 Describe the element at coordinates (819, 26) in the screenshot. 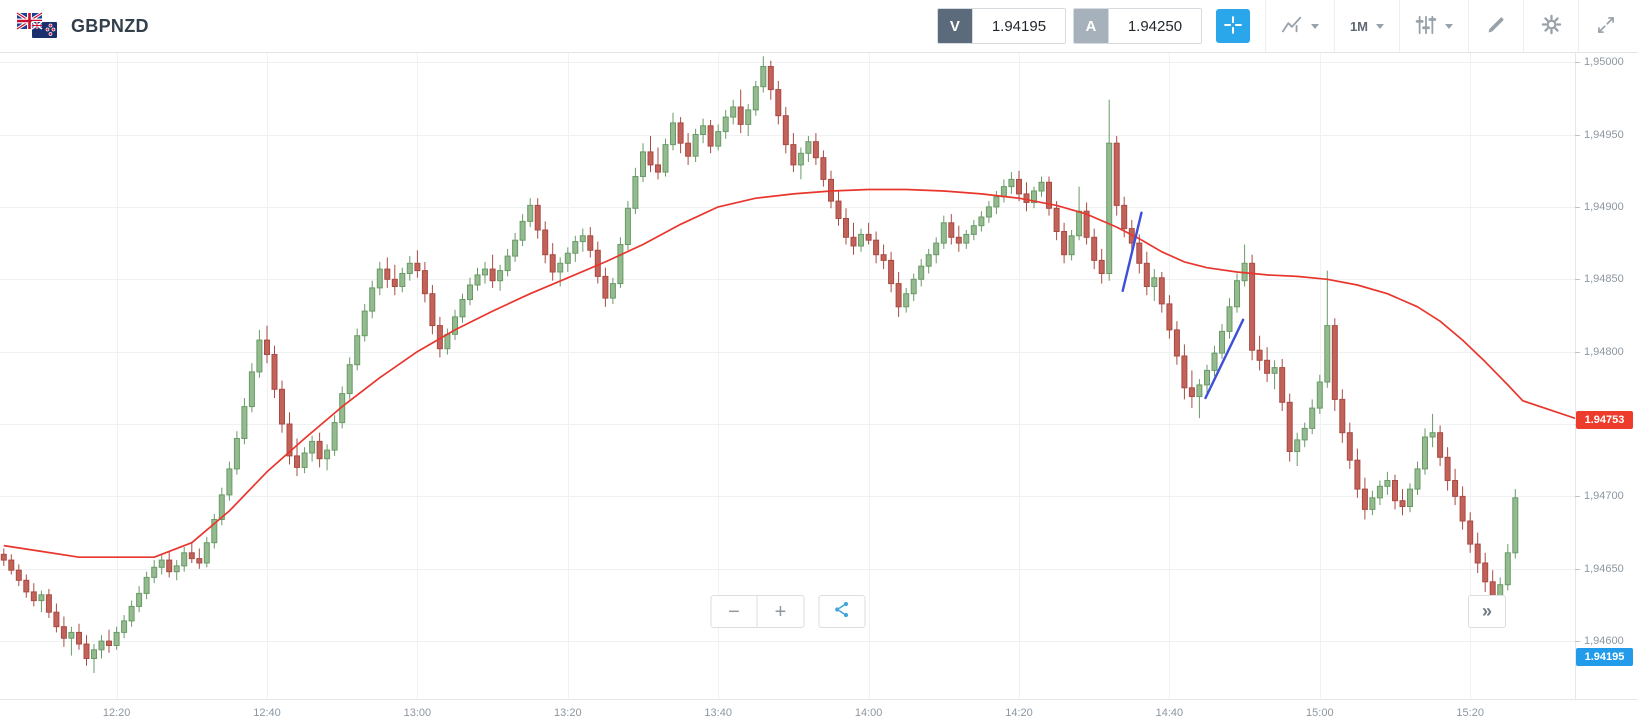

I see `chart-header: GBPNZD V 1.94195 A 1.94250` at that location.